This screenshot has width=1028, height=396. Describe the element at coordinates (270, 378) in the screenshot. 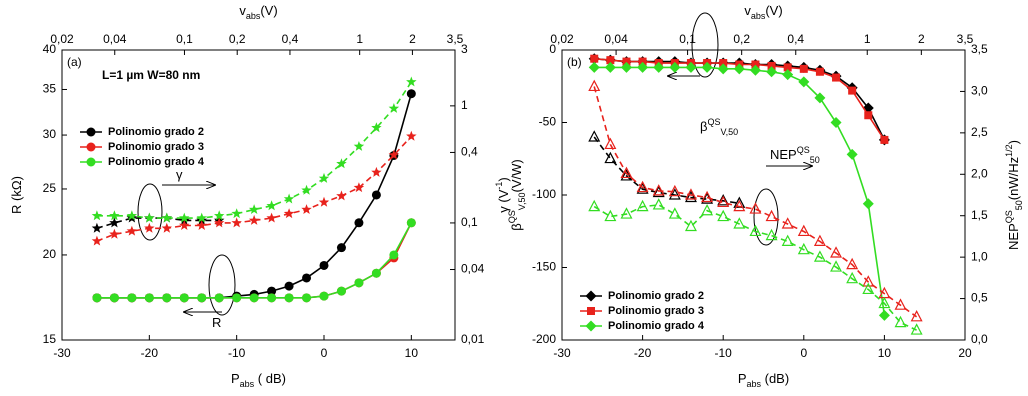

I see `label-part: ( dB)` at that location.